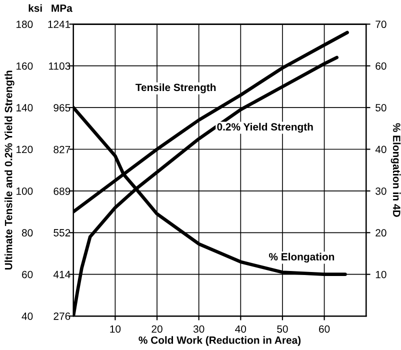 The image size is (401, 350). What do you see at coordinates (301, 257) in the screenshot?
I see `series-label: % Elongation` at bounding box center [301, 257].